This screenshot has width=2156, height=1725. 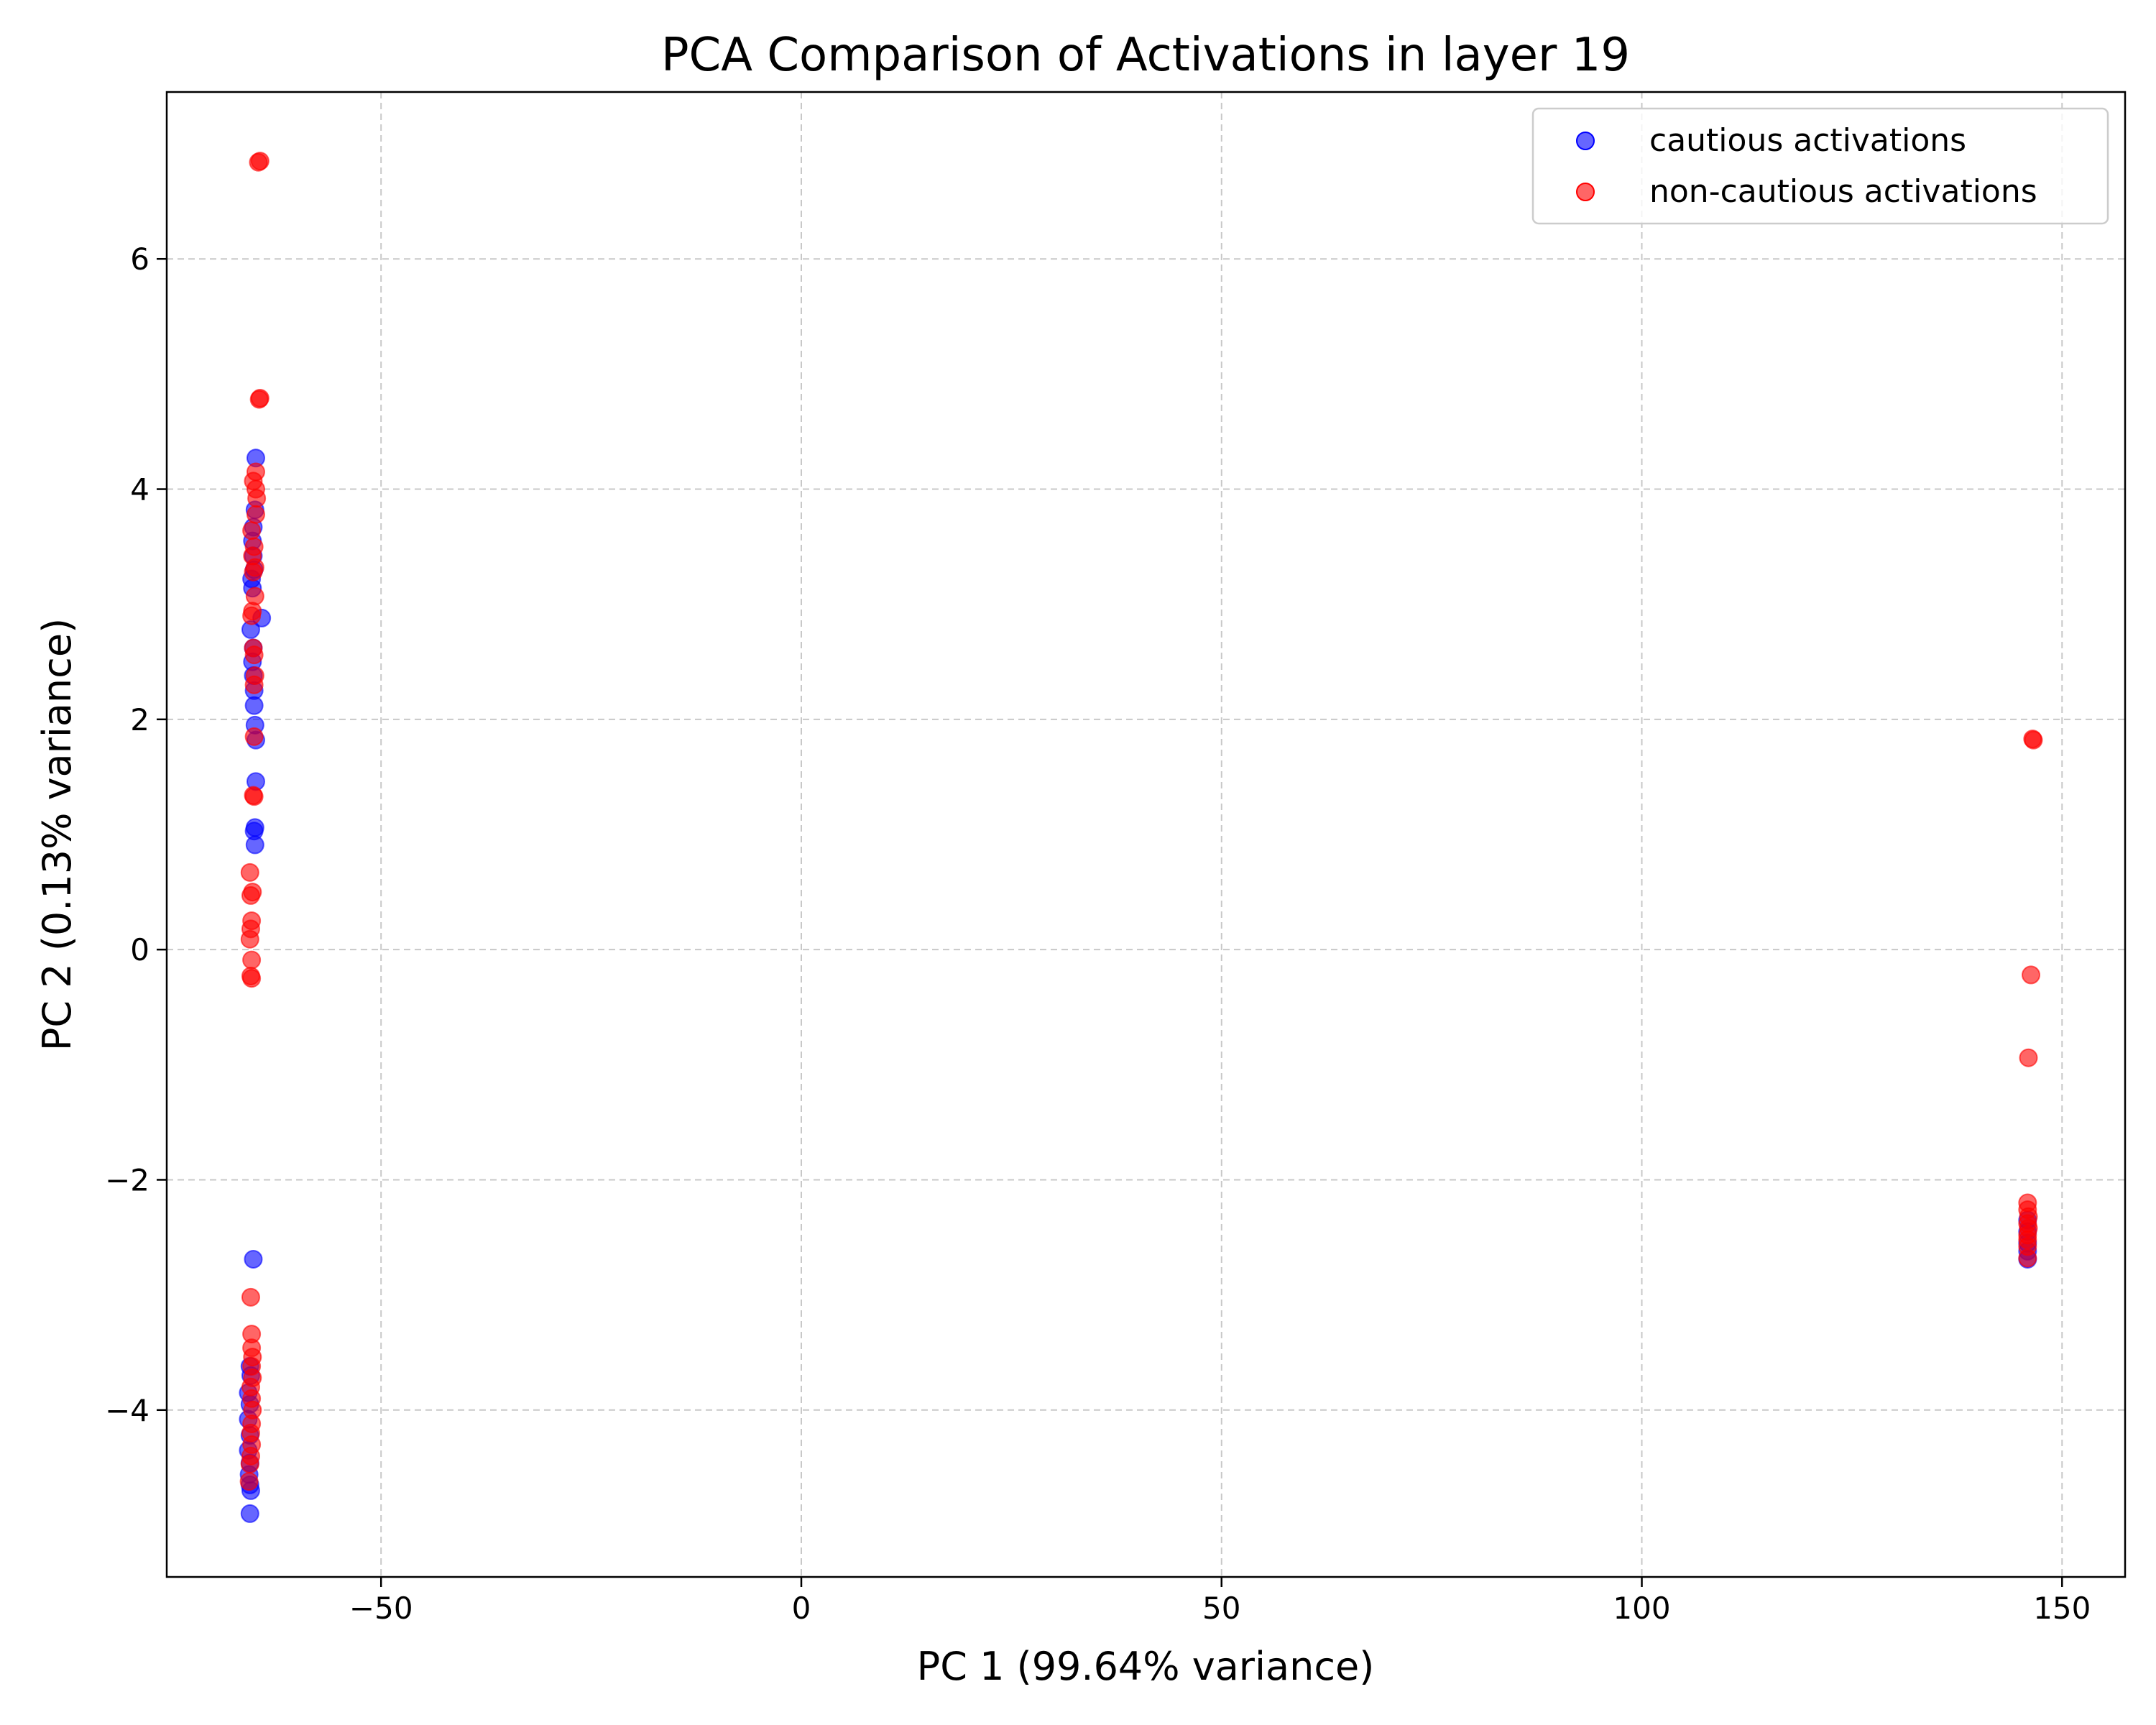 What do you see at coordinates (139, 719) in the screenshot?
I see `y-tick-label: 2` at bounding box center [139, 719].